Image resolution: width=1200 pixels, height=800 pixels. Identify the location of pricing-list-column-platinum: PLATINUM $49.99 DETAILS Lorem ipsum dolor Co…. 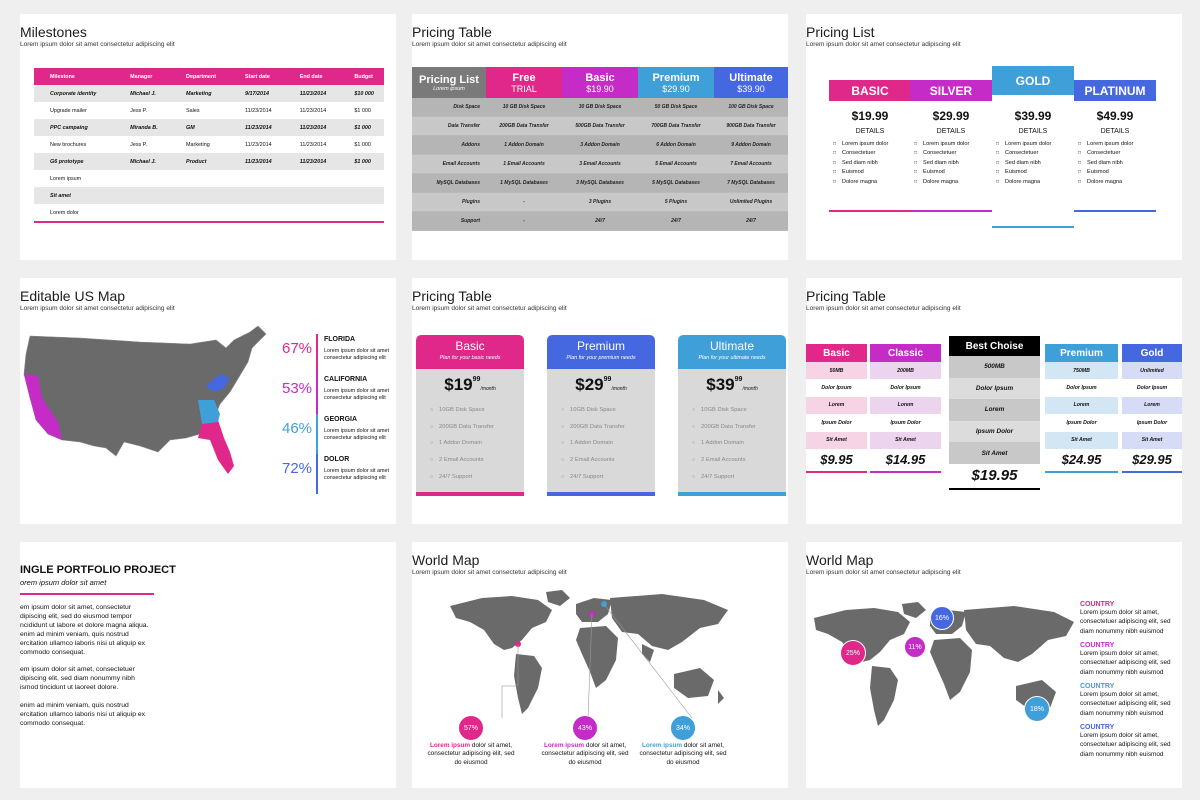
(1115, 134).